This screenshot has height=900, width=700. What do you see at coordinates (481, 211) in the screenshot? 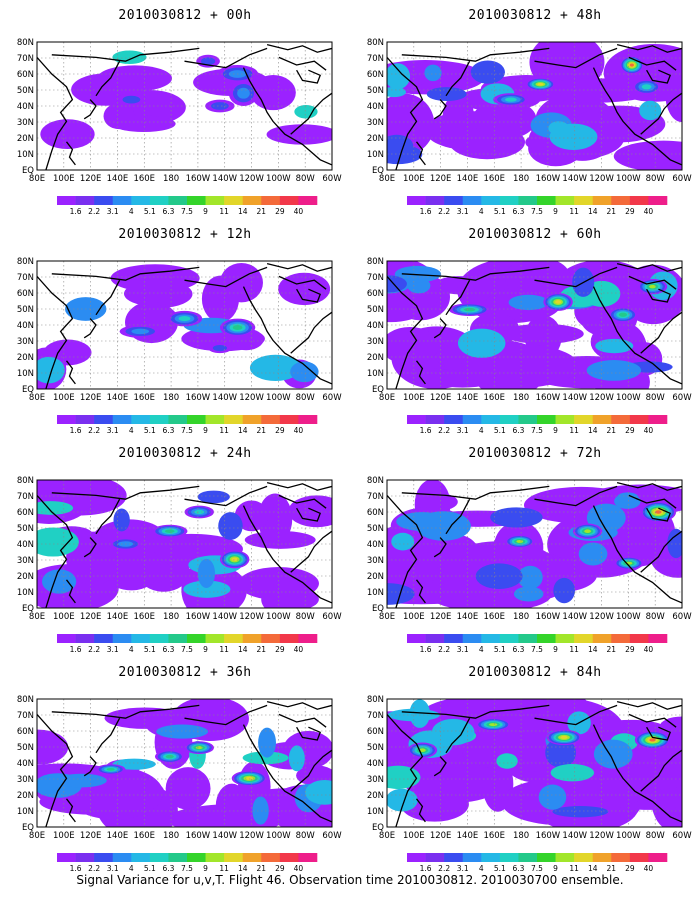
I see `colorbar-label: 4` at bounding box center [481, 211].